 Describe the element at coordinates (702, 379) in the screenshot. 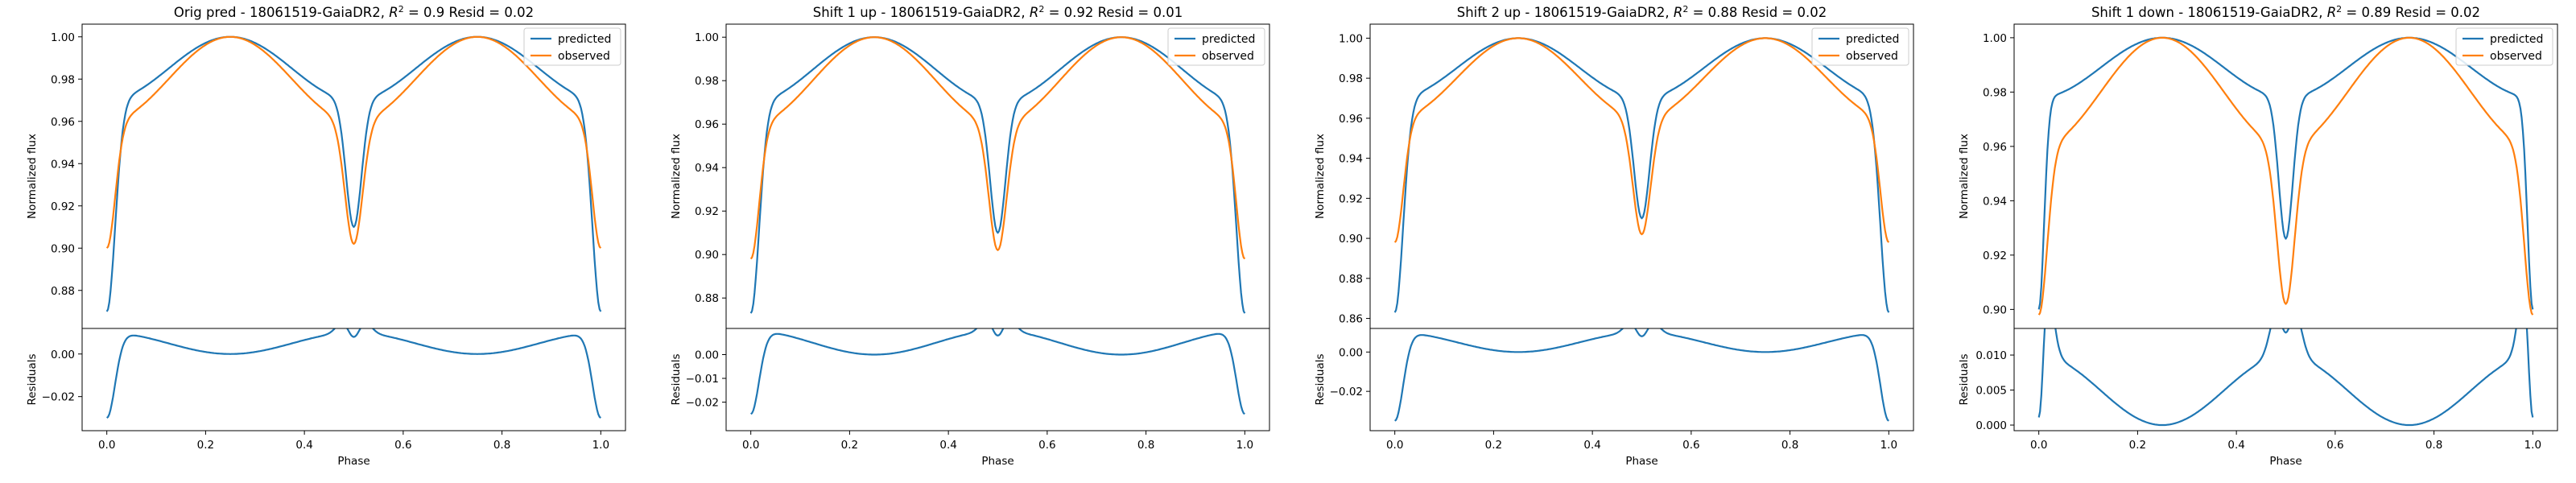

I see `y-tick-label: −0.01` at that location.